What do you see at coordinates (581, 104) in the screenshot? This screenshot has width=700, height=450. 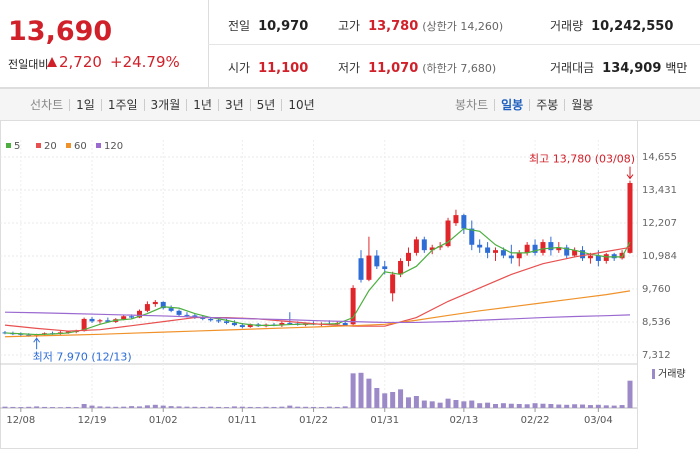 I see `tab: 월봉` at bounding box center [581, 104].